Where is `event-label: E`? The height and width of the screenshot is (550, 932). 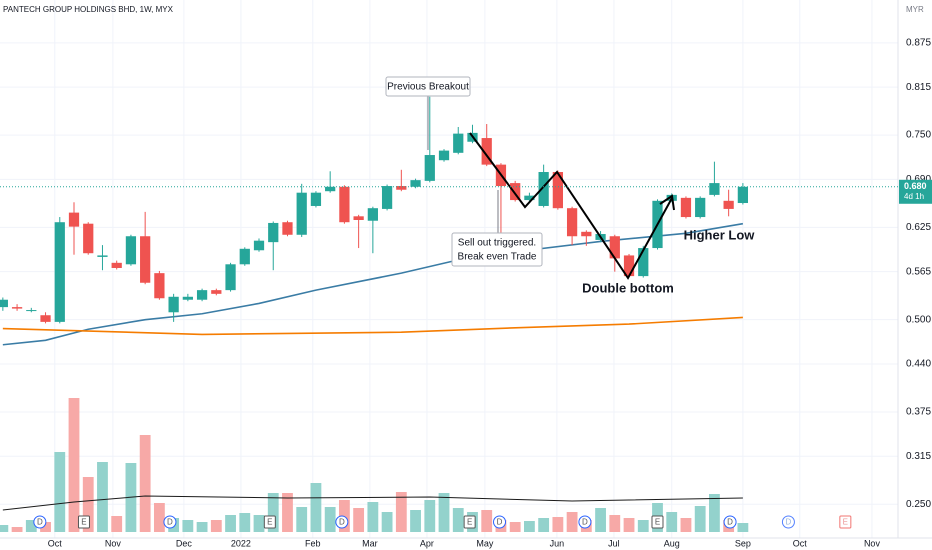 event-label: E is located at coordinates (469, 522).